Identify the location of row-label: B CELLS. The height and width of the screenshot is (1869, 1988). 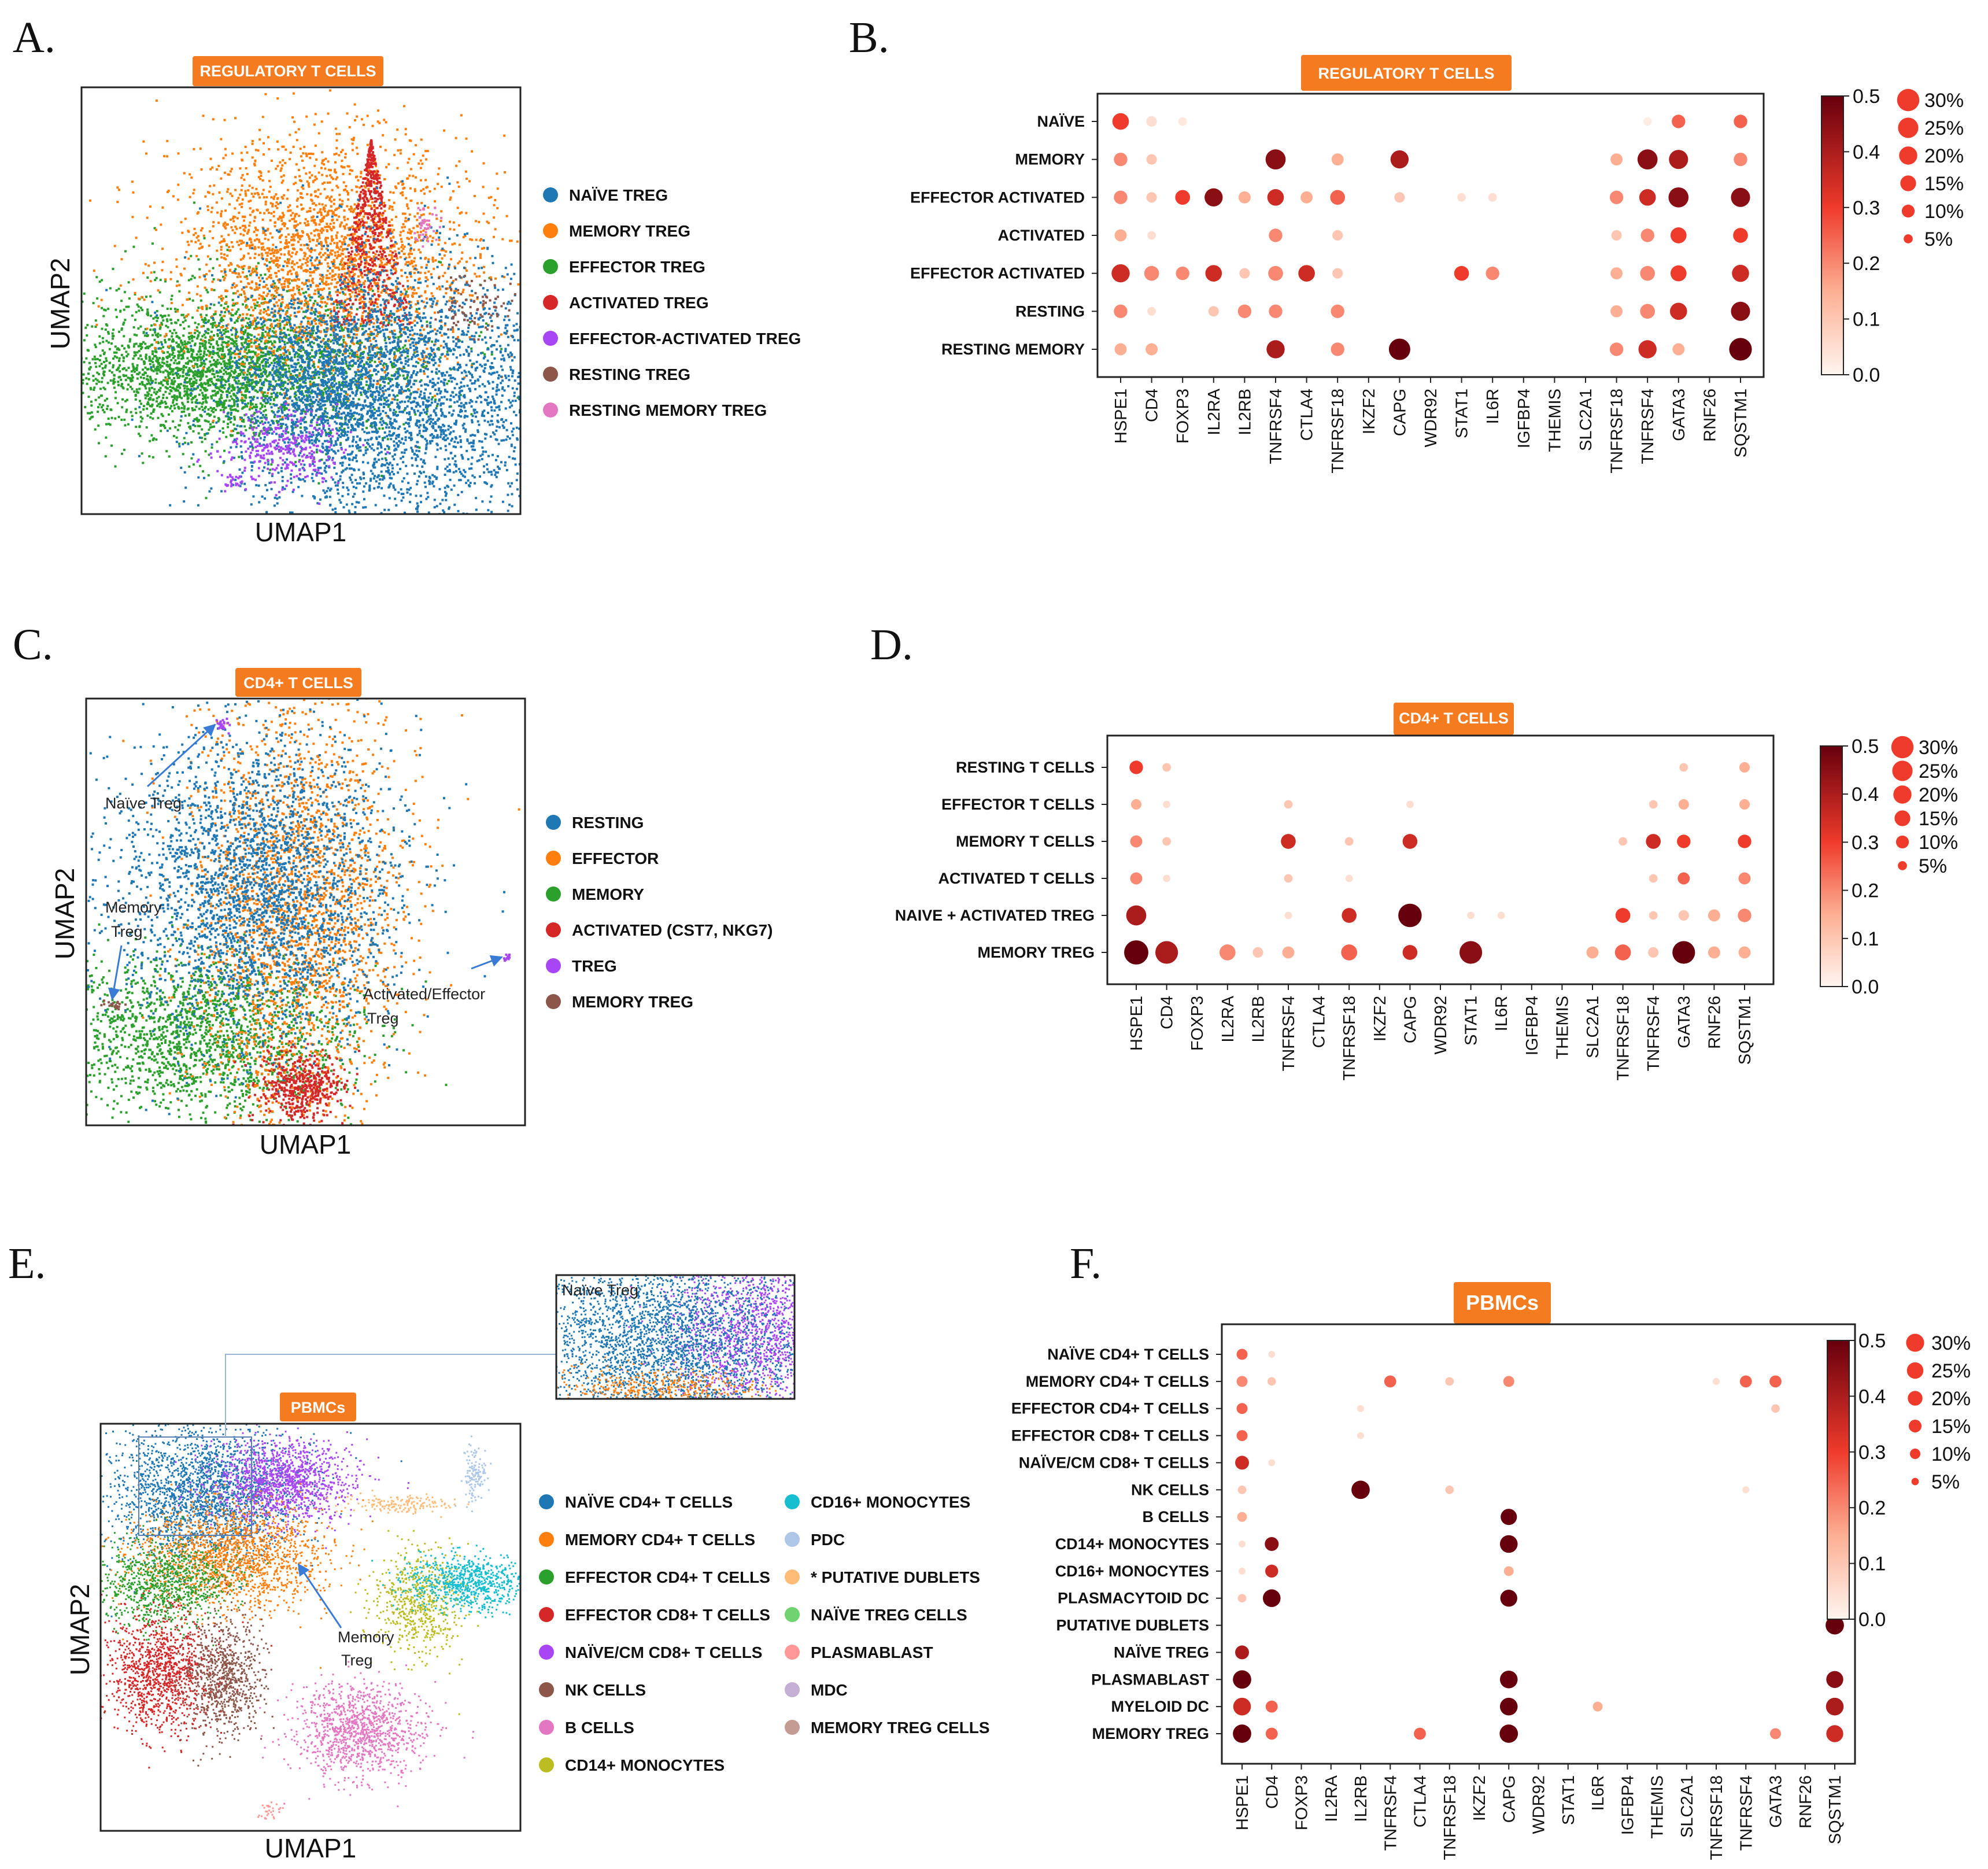
(1175, 1517).